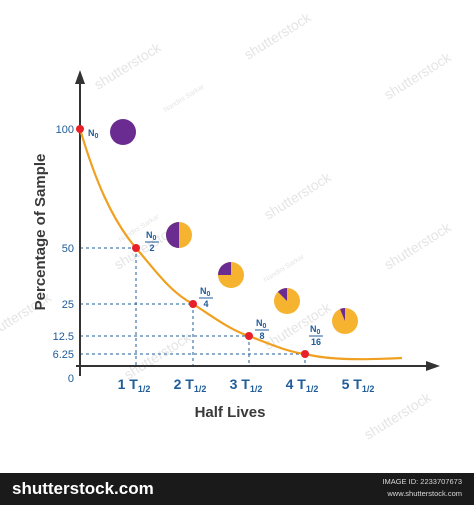  Describe the element at coordinates (261, 336) in the screenshot. I see `point-label-denominator: 8` at that location.